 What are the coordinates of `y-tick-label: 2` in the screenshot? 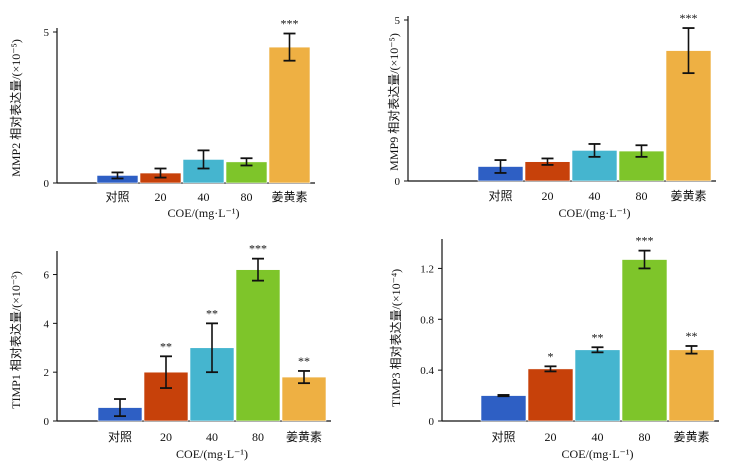 It's located at (47, 373).